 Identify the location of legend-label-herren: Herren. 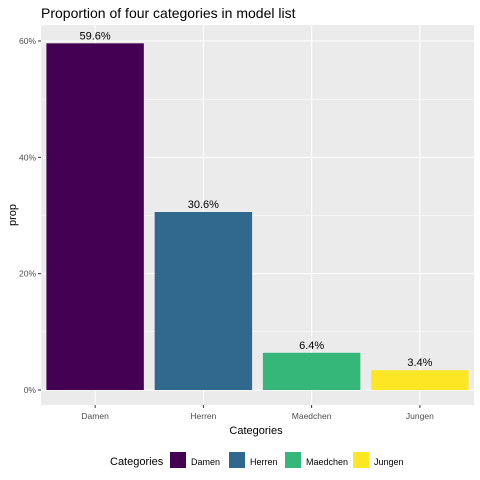
(264, 462).